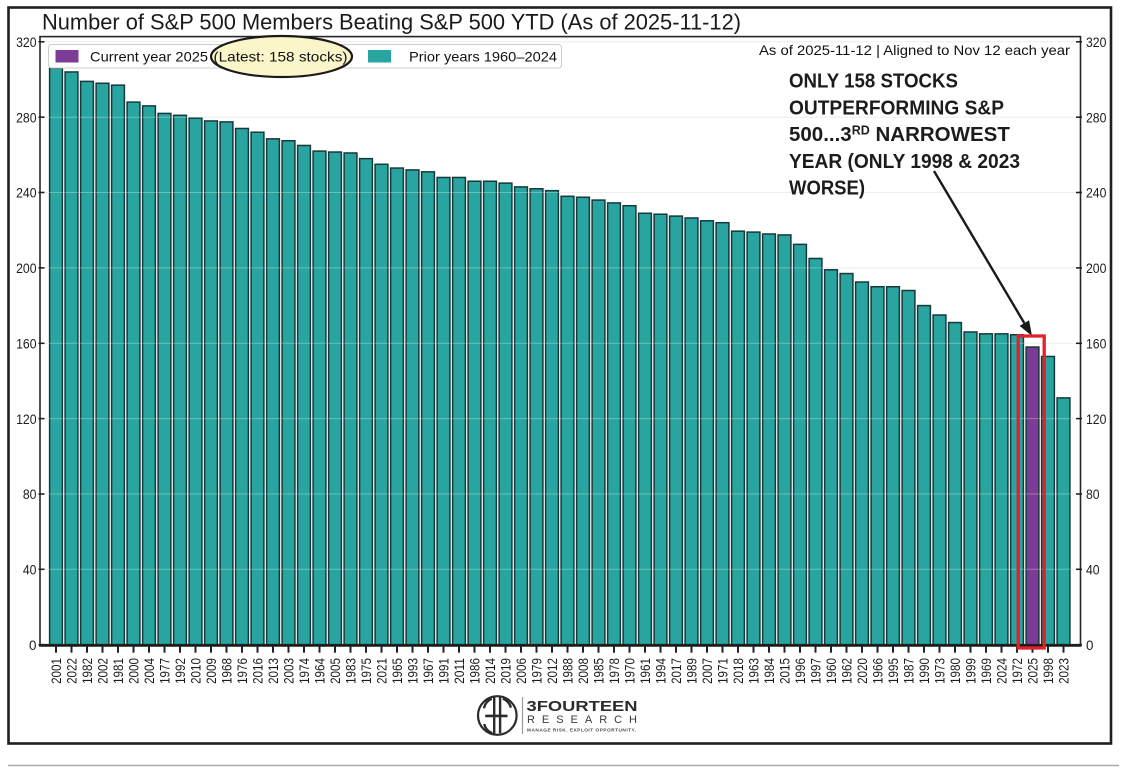 The height and width of the screenshot is (775, 1122). I want to click on svg-text: 1989, so click(691, 671).